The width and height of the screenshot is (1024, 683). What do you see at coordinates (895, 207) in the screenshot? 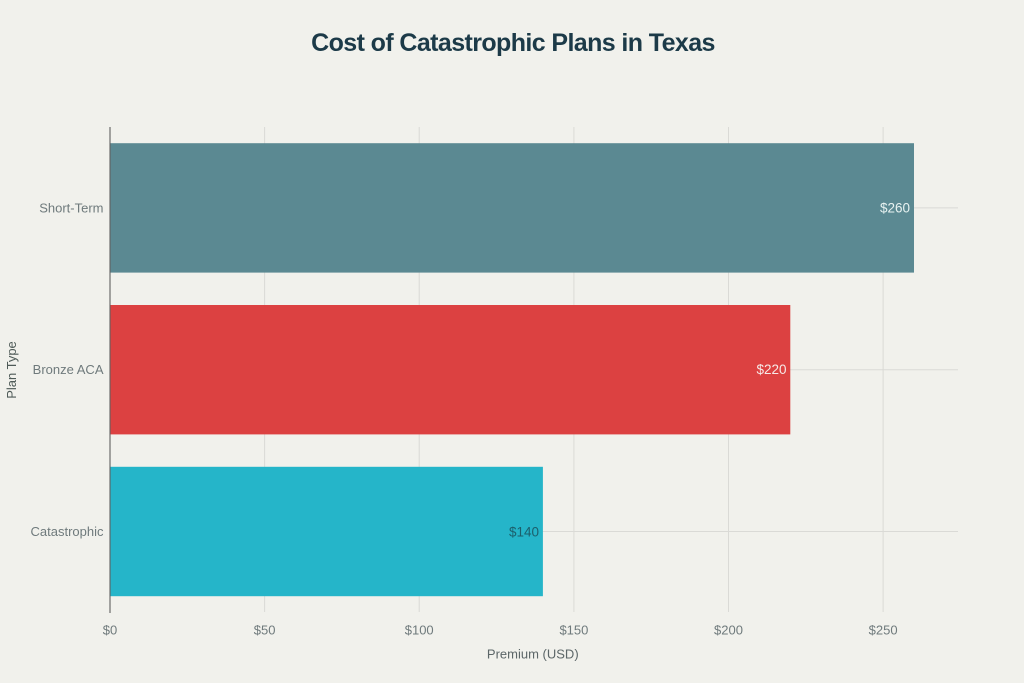
I see `svg-text: $260` at bounding box center [895, 207].